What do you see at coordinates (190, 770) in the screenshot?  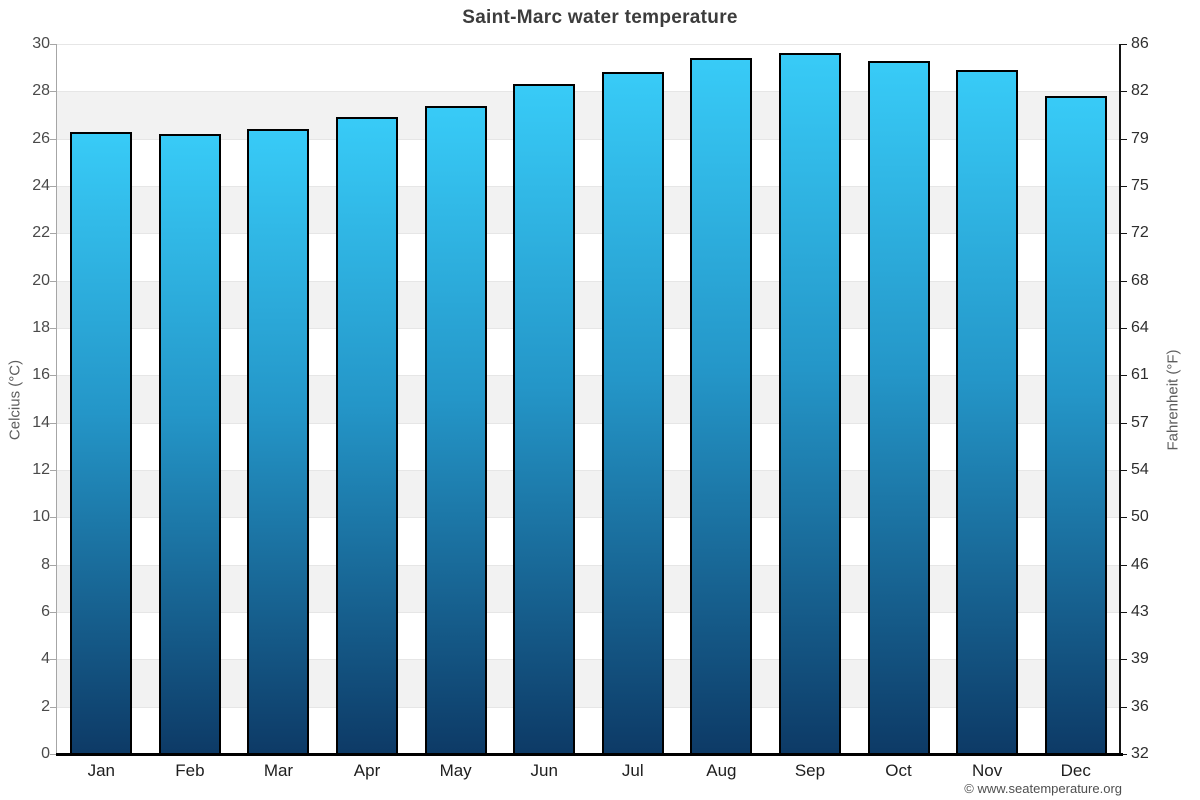 I see `month-label-feb: Feb` at bounding box center [190, 770].